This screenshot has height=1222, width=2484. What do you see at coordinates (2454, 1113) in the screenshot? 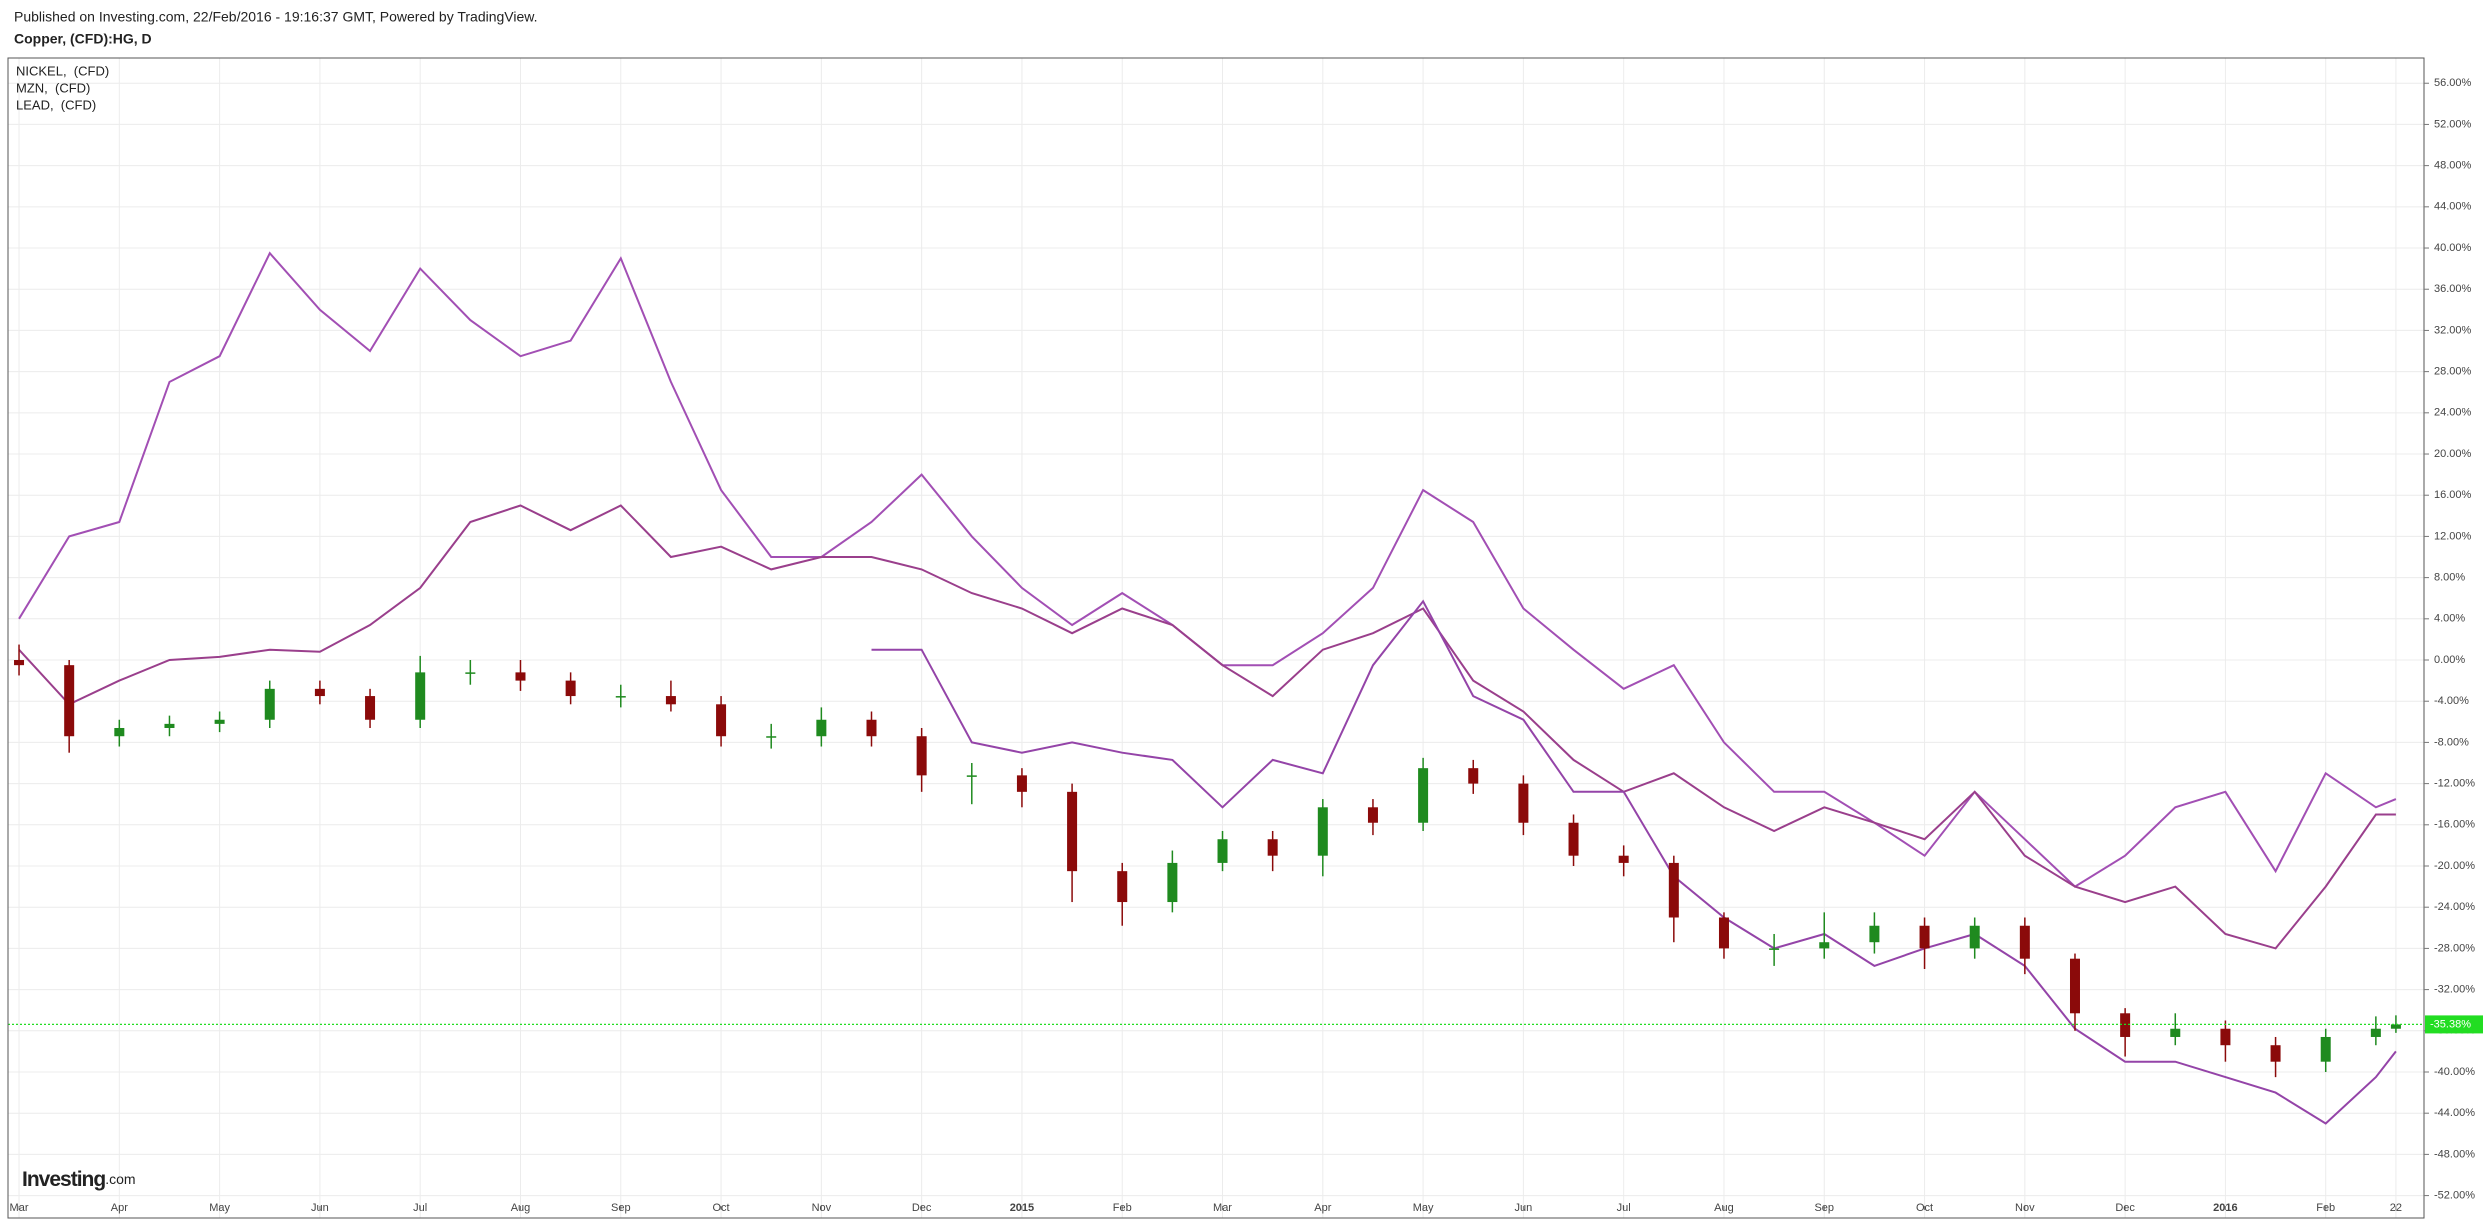
I see `y-tick-label: -44.00%` at bounding box center [2454, 1113].